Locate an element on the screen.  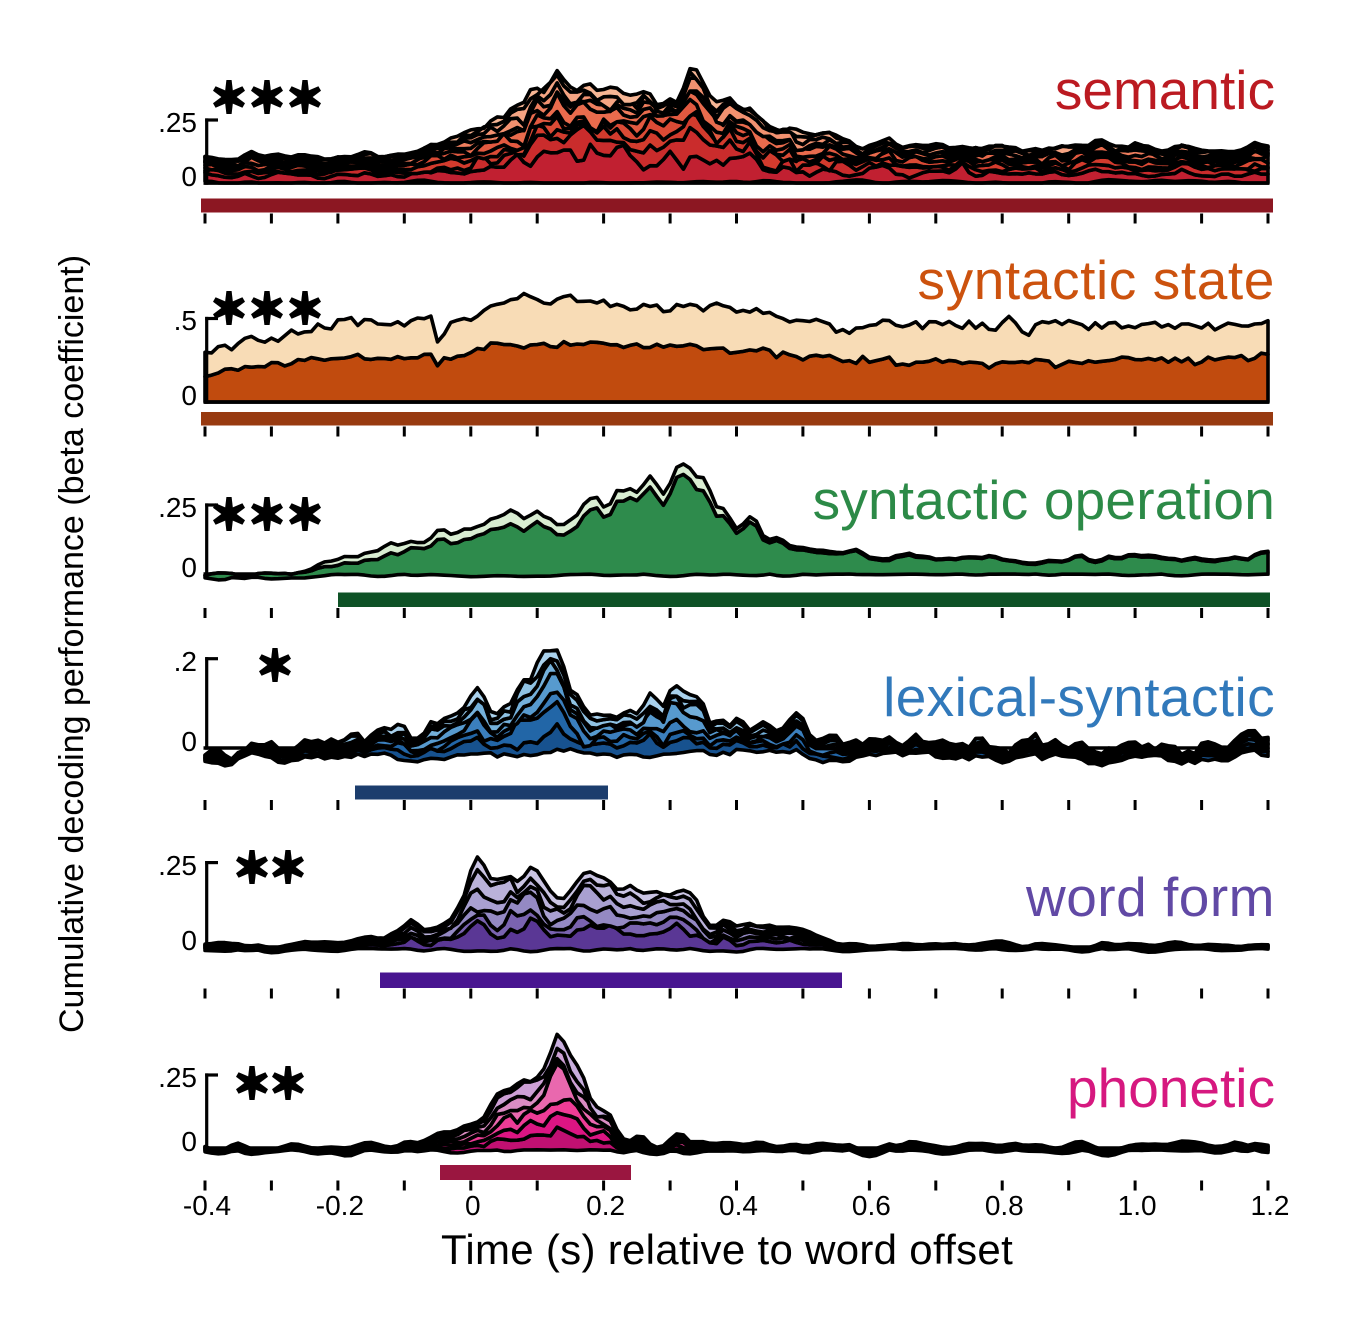
svg-text: lexical-syntactic is located at coordinates (1079, 697).